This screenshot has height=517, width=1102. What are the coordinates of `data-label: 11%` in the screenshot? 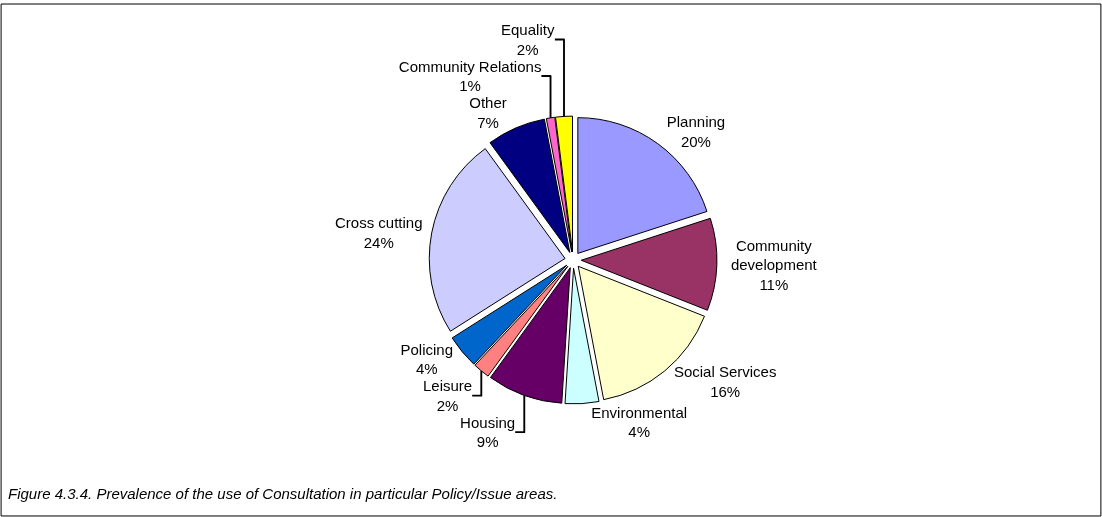 It's located at (774, 284).